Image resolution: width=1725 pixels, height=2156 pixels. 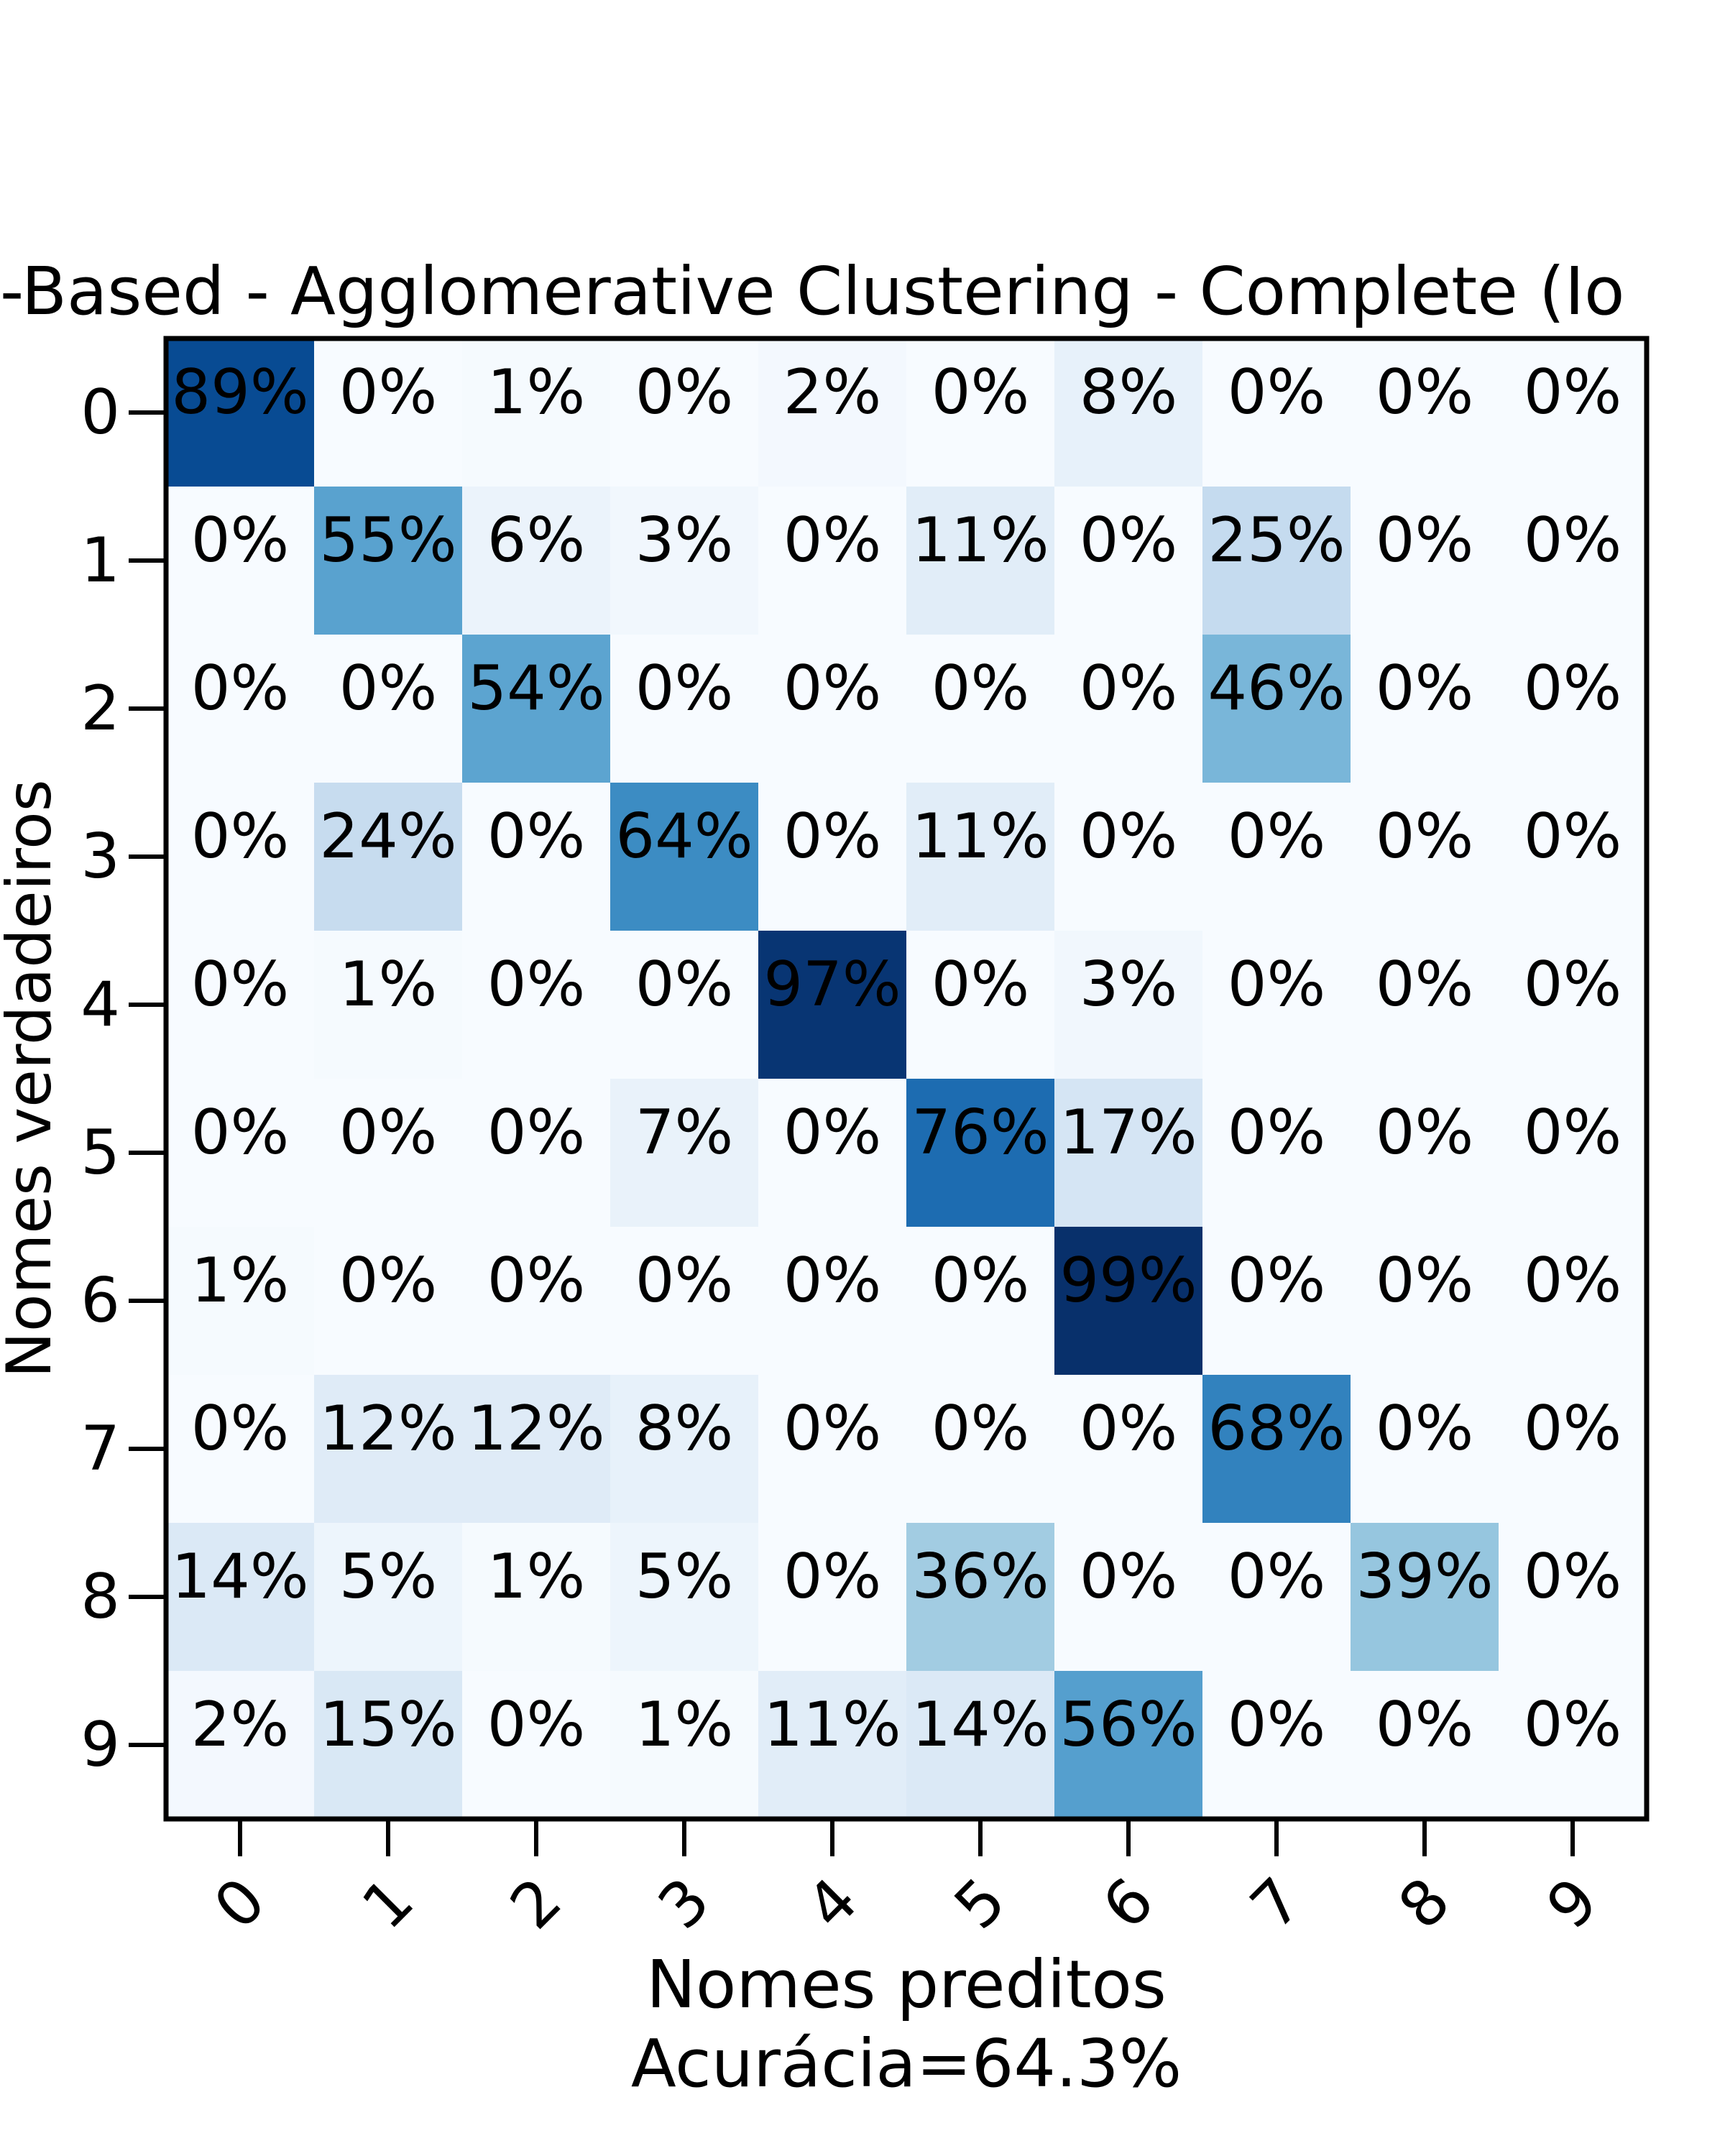 What do you see at coordinates (100, 709) in the screenshot?
I see `y-tick-label: 2` at bounding box center [100, 709].